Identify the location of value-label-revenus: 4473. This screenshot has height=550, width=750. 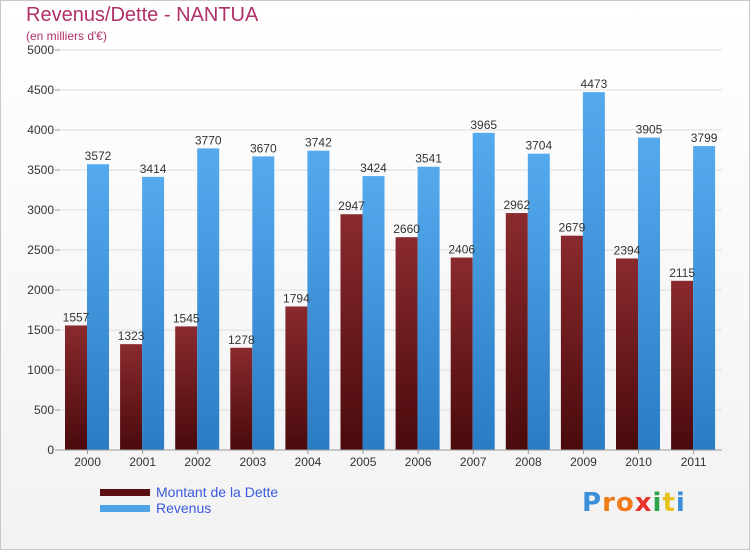
(594, 84).